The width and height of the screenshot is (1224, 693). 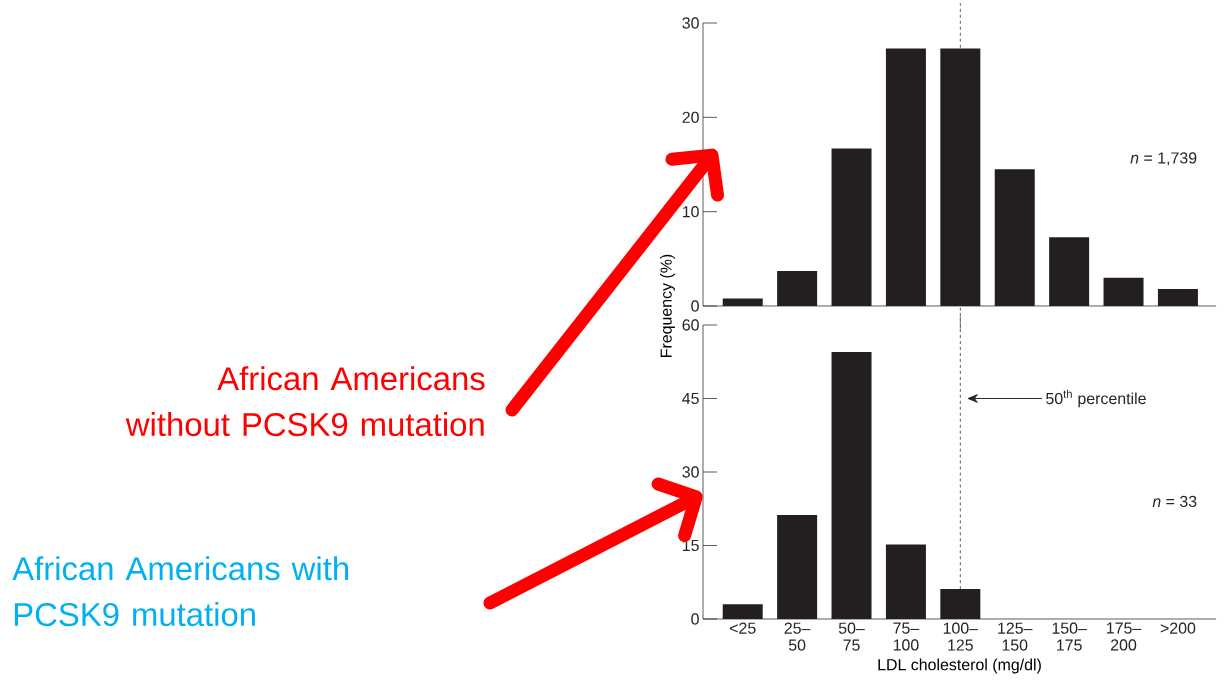 I want to click on y-tick-label: 60, so click(x=690, y=325).